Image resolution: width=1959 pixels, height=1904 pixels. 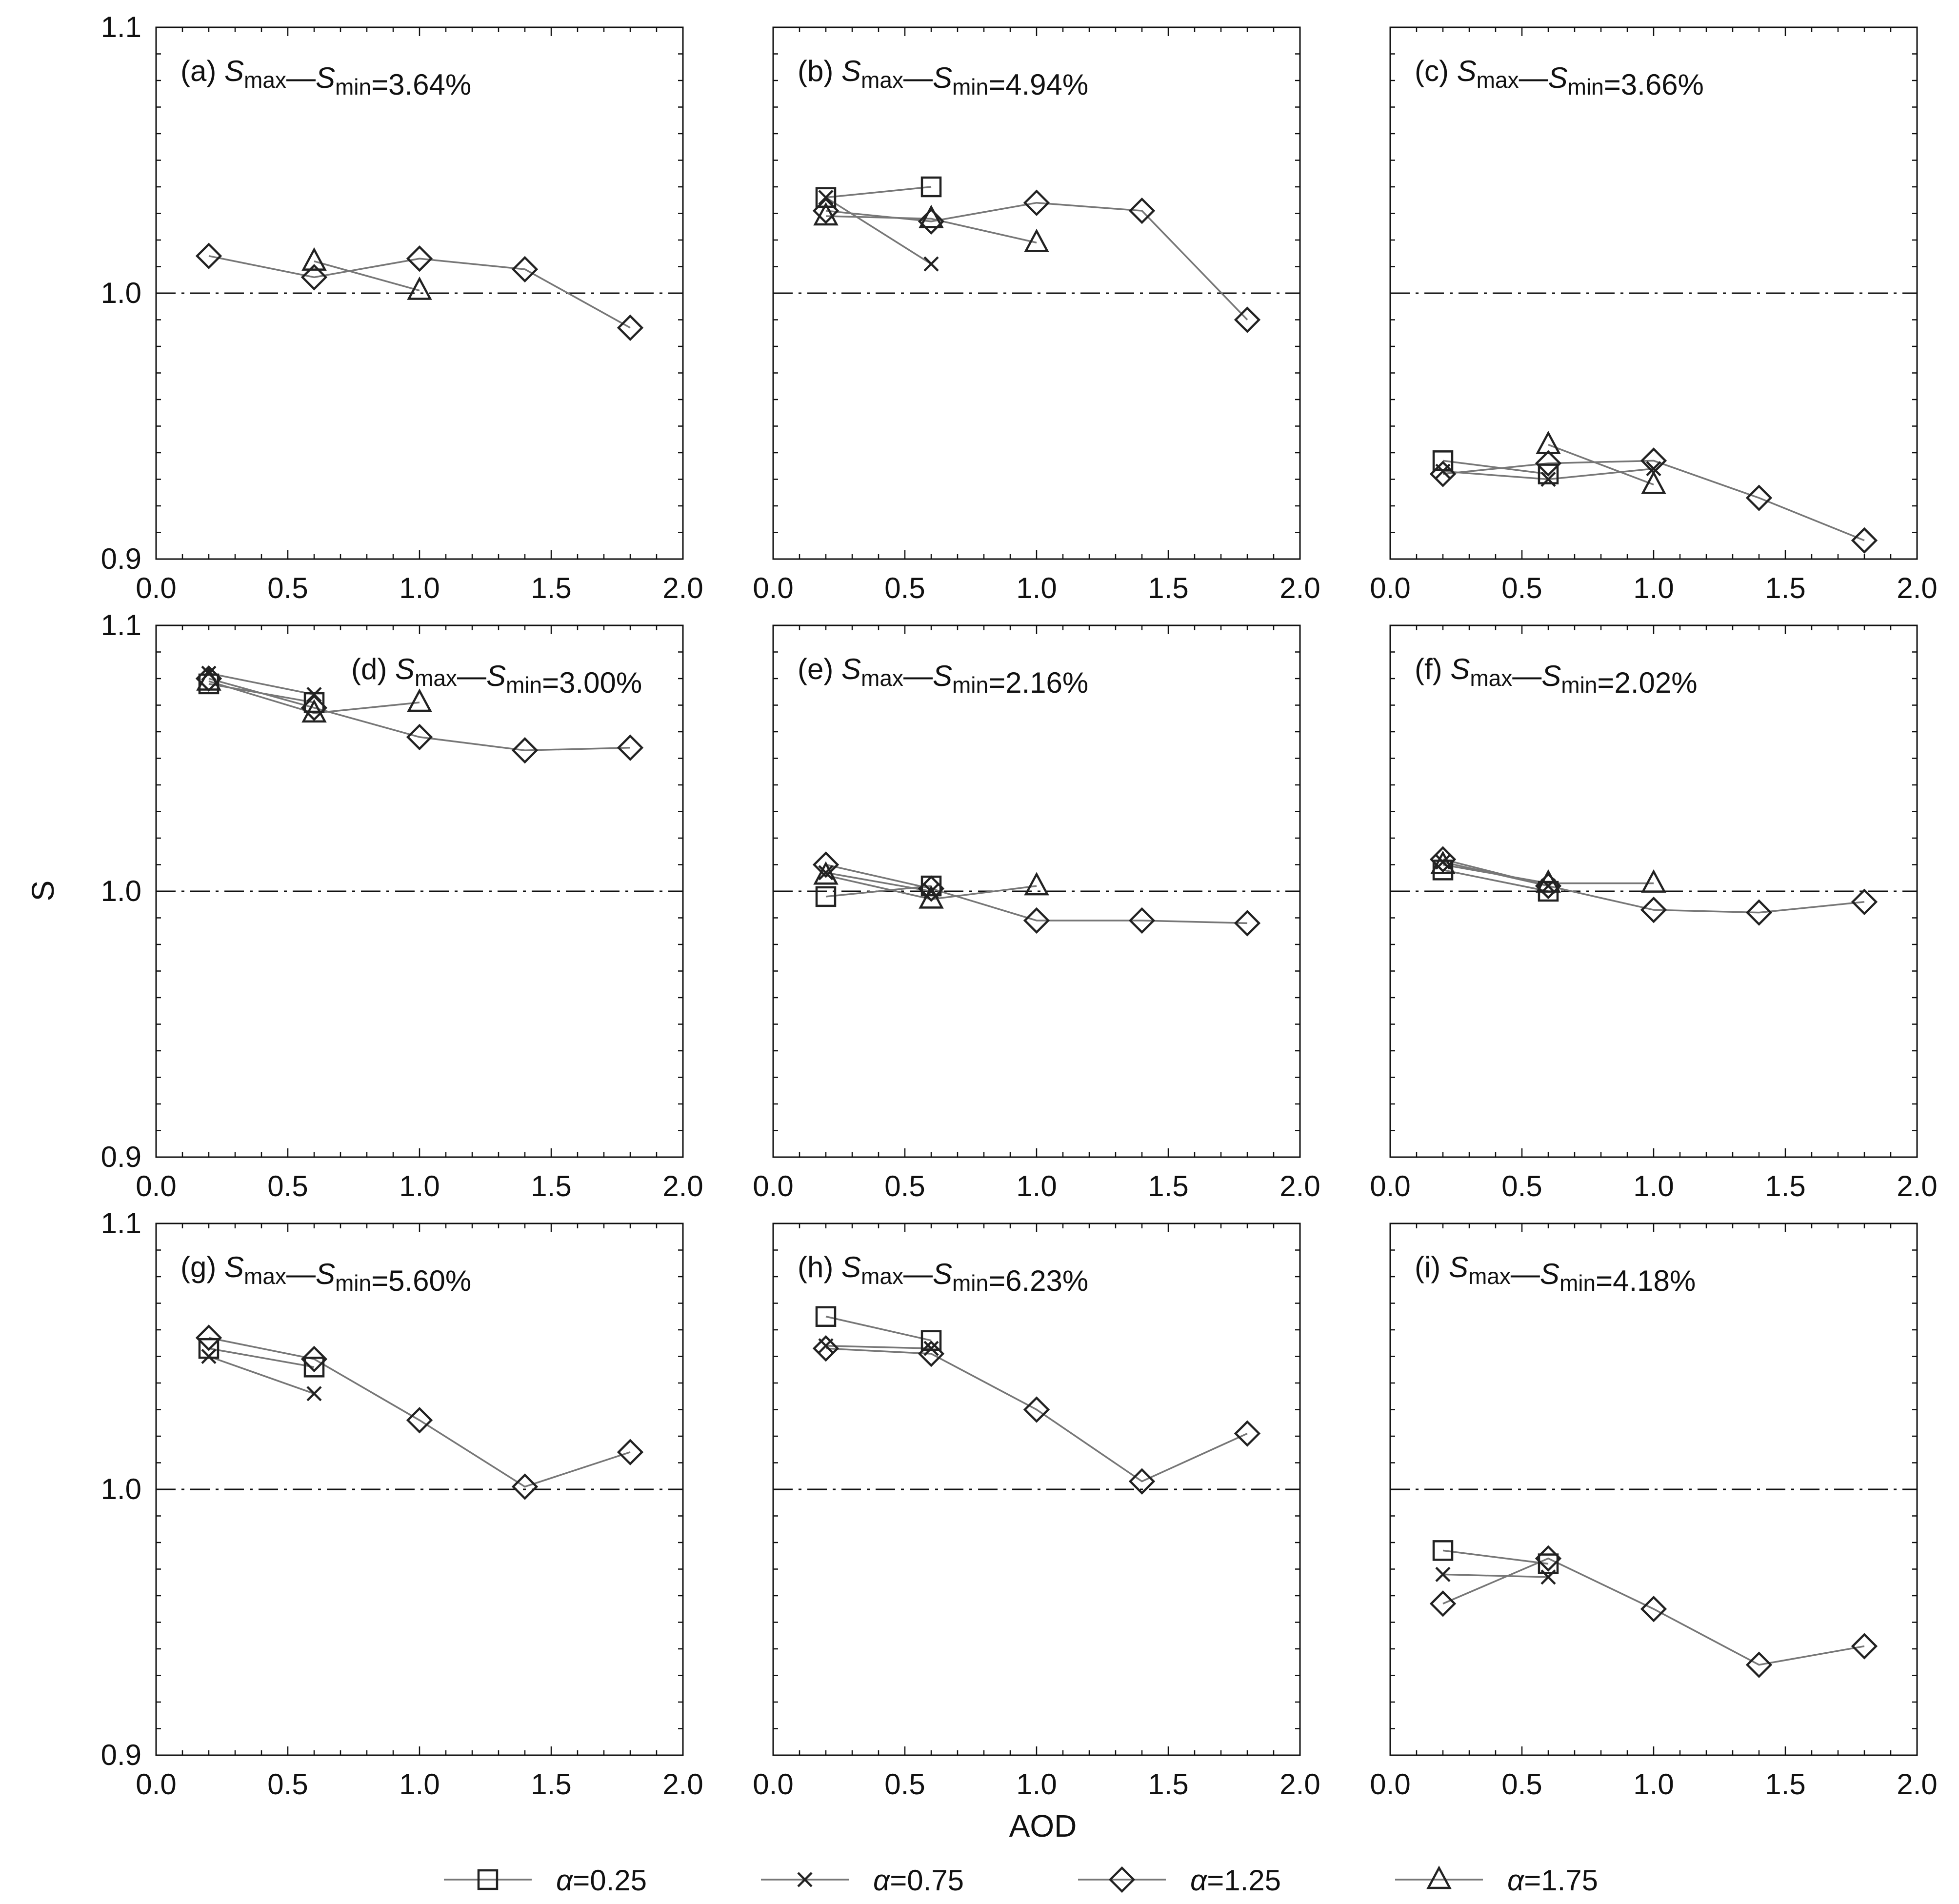 I want to click on legend-label: α=0.75, so click(x=919, y=1880).